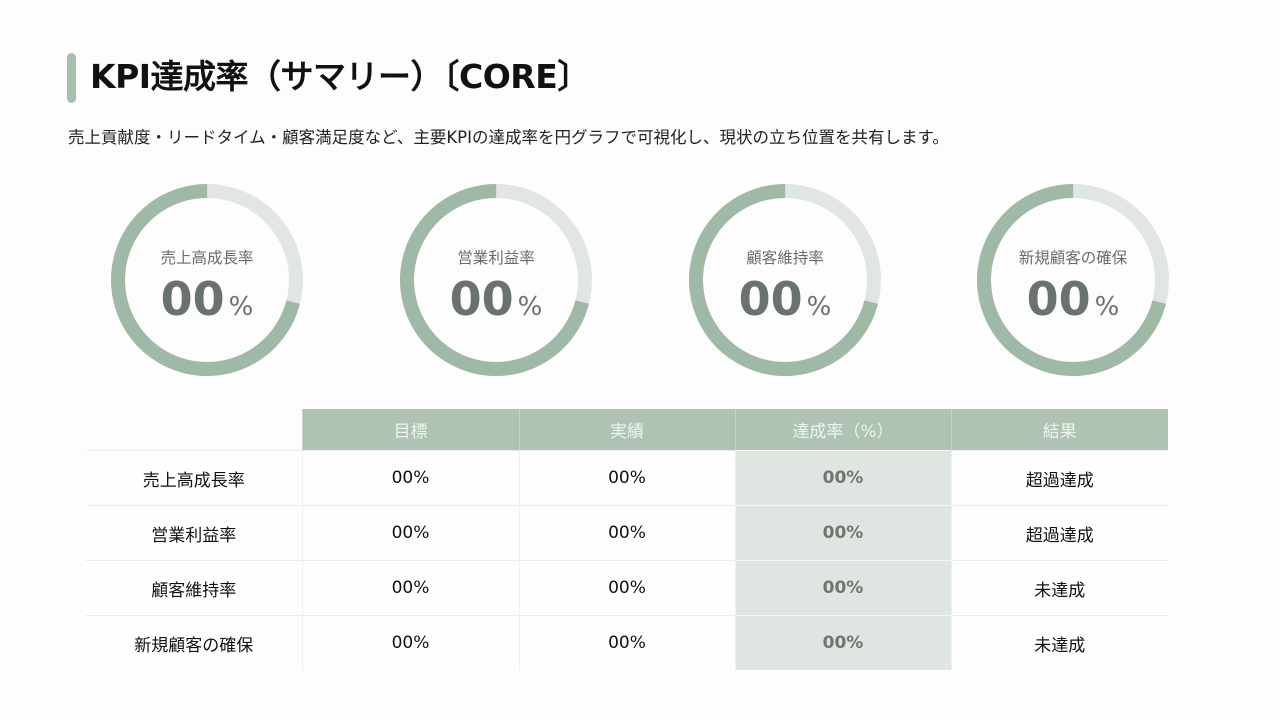 The image size is (1280, 720). Describe the element at coordinates (410, 430) in the screenshot. I see `header-target: 目標` at that location.